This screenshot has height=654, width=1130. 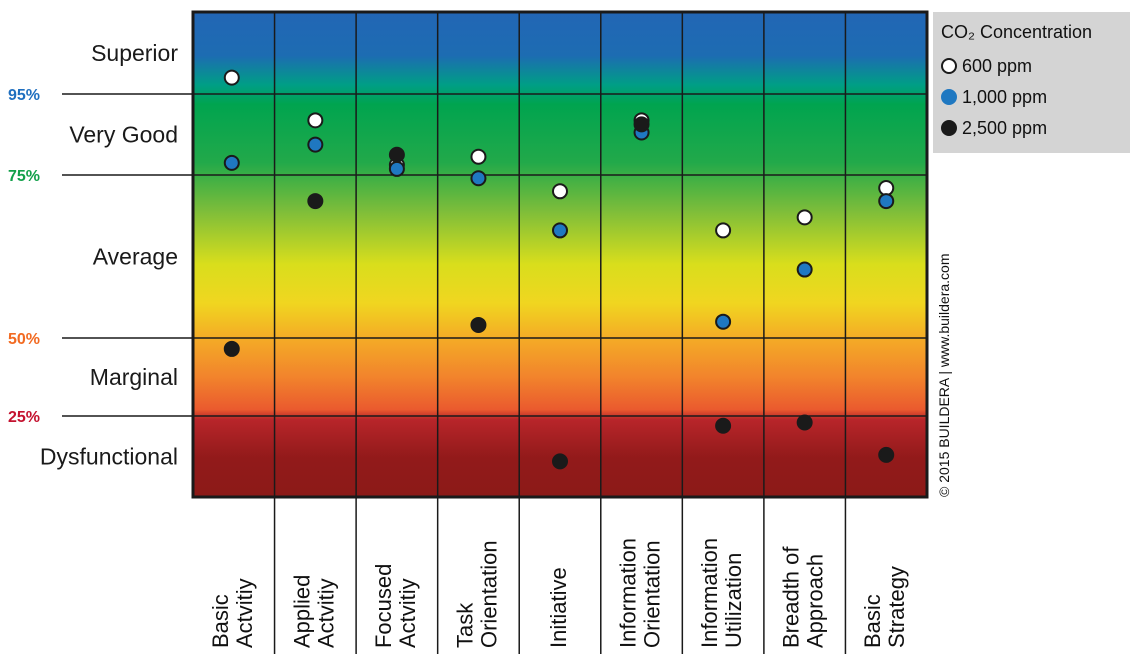 What do you see at coordinates (24, 95) in the screenshot?
I see `threshold-label: 95%` at bounding box center [24, 95].